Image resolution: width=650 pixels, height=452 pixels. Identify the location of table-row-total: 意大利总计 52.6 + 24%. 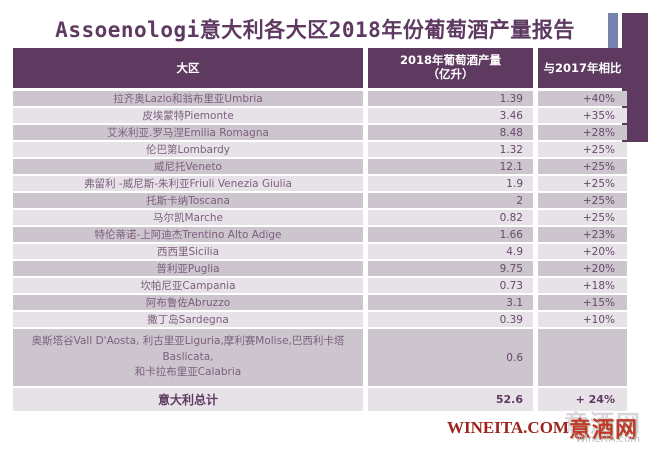
(320, 399).